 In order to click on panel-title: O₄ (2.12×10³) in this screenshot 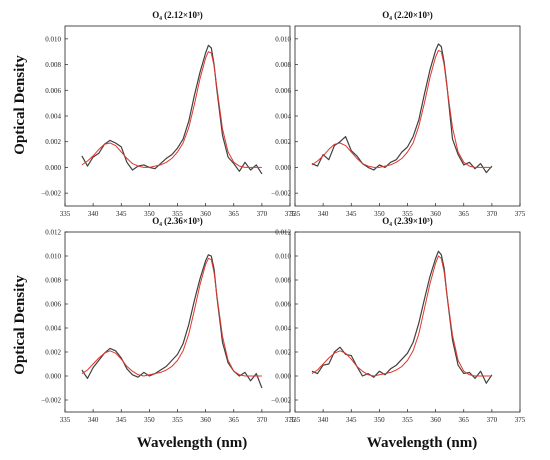, I will do `click(177, 15)`.